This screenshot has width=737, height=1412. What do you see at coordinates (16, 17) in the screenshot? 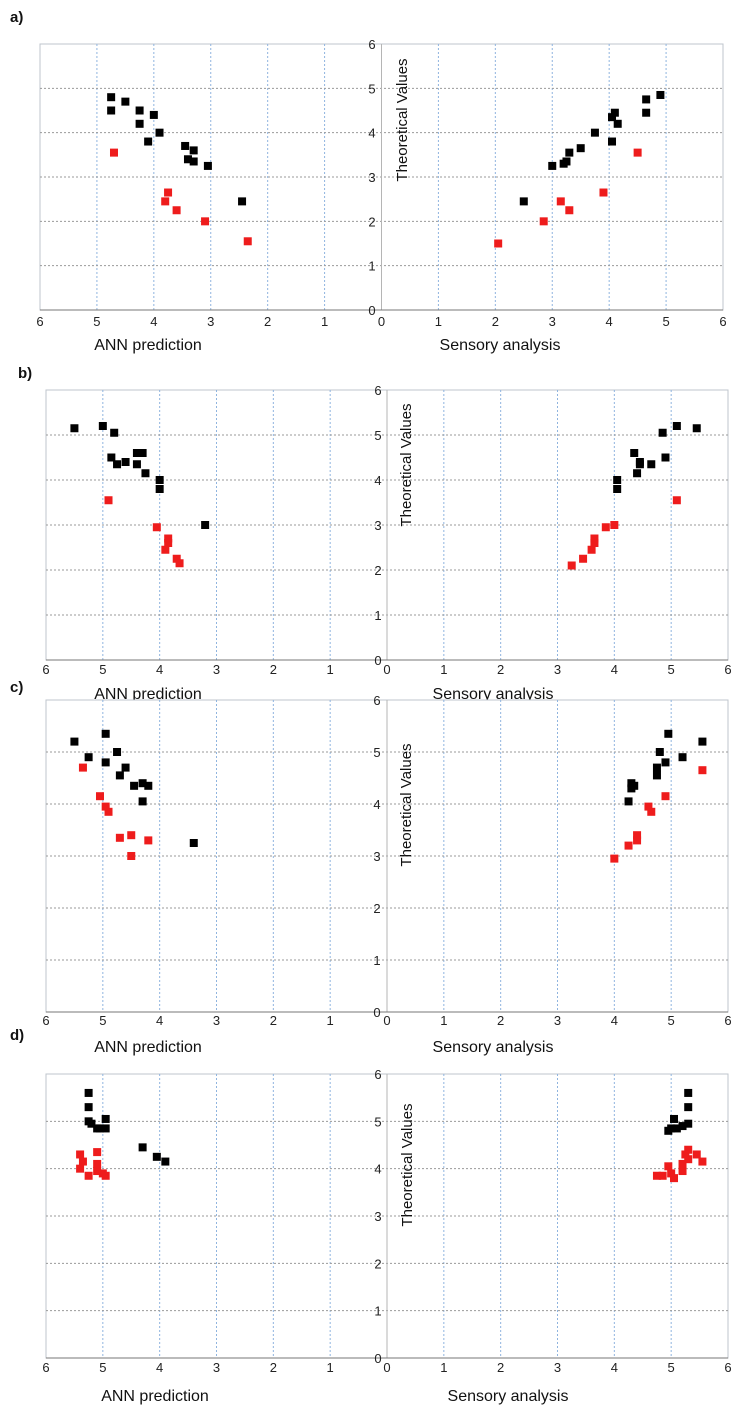
I see `panel-label: a)` at bounding box center [16, 17].